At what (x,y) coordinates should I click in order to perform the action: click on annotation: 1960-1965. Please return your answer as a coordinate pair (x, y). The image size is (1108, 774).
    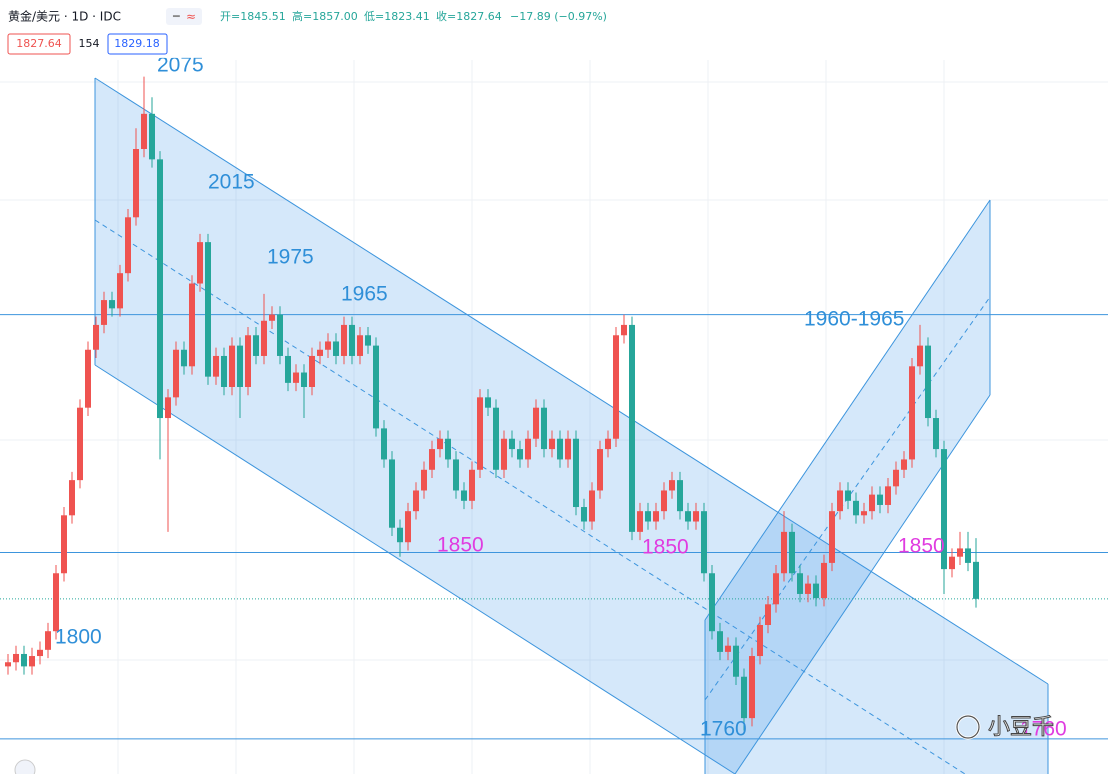
    Looking at the image, I should click on (854, 319).